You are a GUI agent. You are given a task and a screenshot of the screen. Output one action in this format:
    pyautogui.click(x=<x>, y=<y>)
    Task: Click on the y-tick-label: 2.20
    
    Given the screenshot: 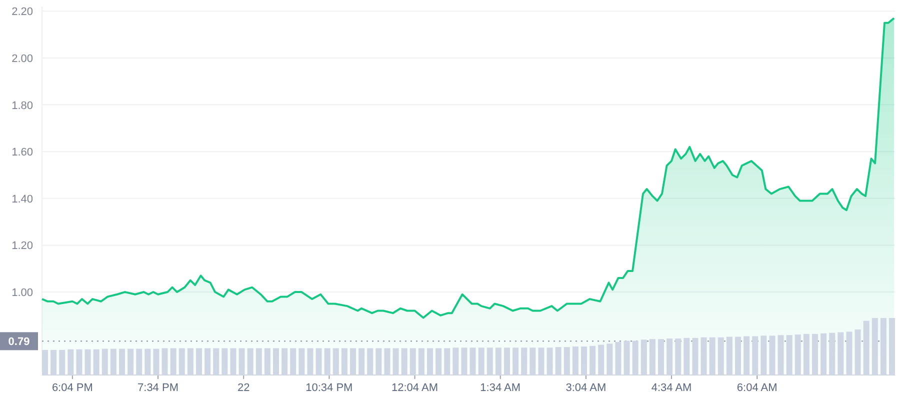 What is the action you would take?
    pyautogui.click(x=22, y=12)
    